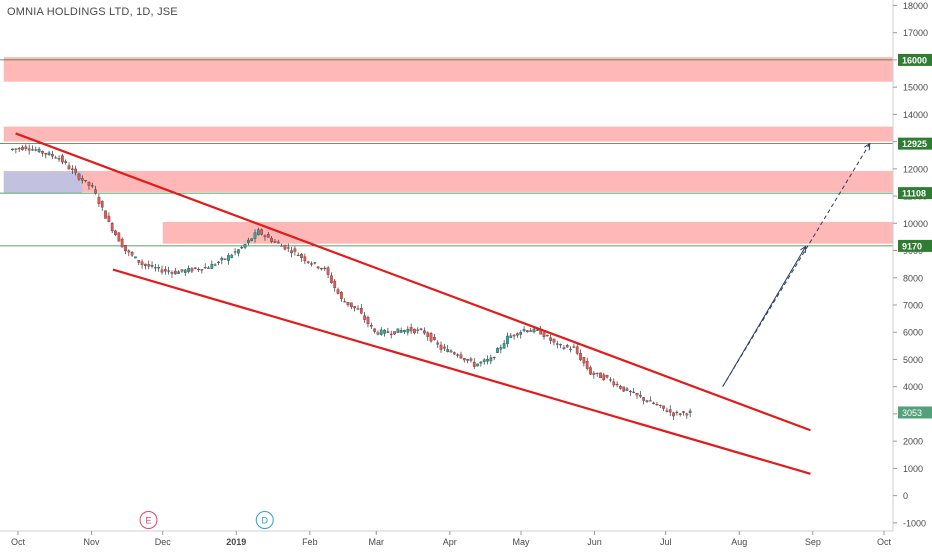 This screenshot has height=555, width=932. What do you see at coordinates (148, 520) in the screenshot?
I see `earnings-marker` at bounding box center [148, 520].